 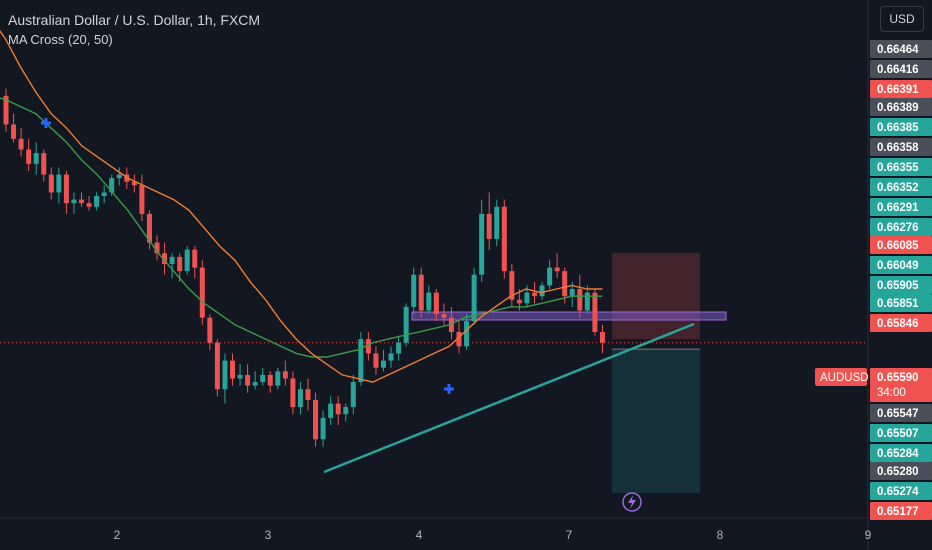 I want to click on price-label: 0.65846, so click(x=898, y=324).